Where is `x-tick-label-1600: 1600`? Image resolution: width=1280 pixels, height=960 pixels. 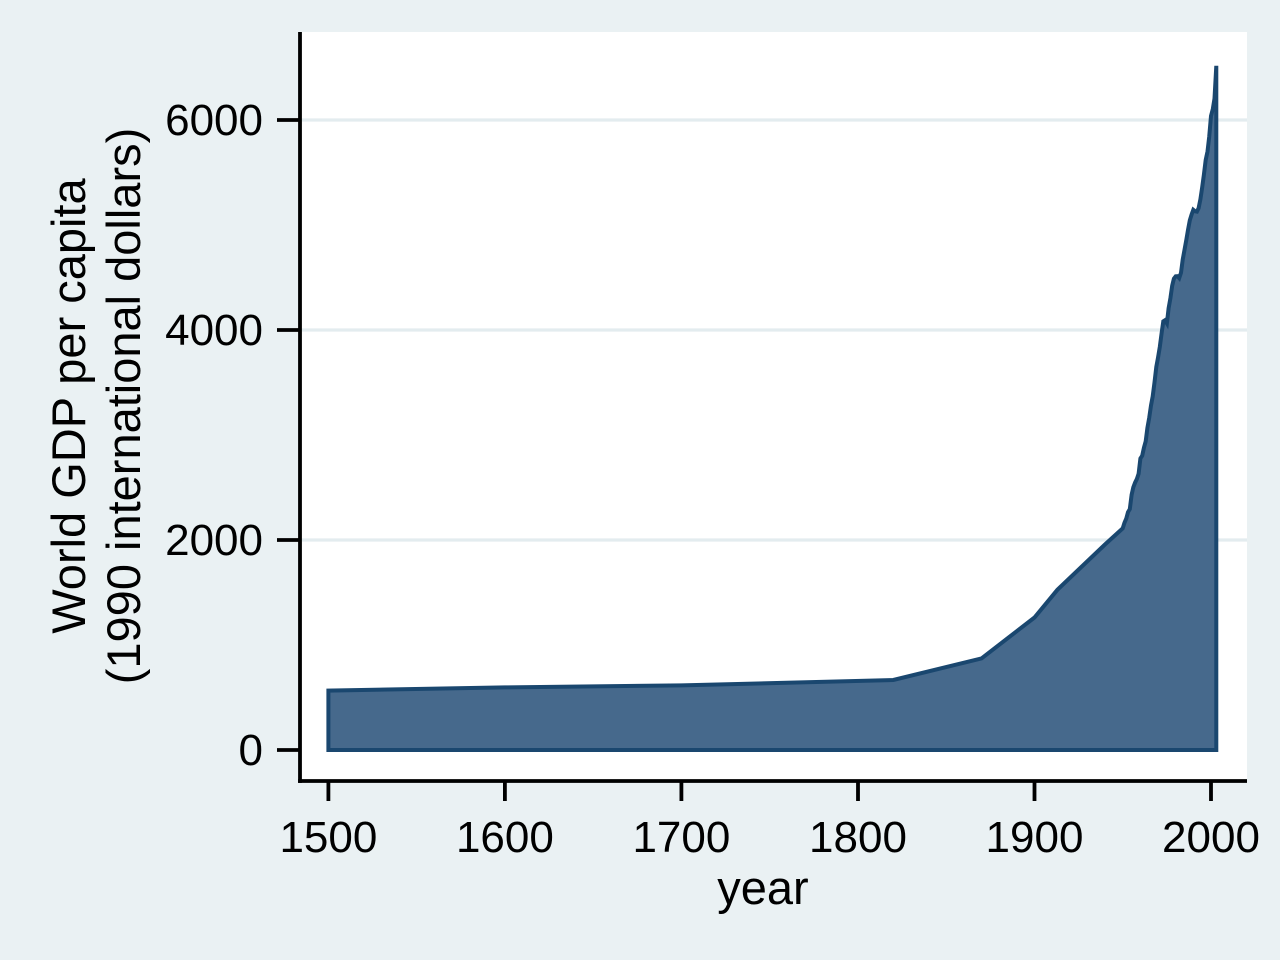 x-tick-label-1600: 1600 is located at coordinates (505, 837).